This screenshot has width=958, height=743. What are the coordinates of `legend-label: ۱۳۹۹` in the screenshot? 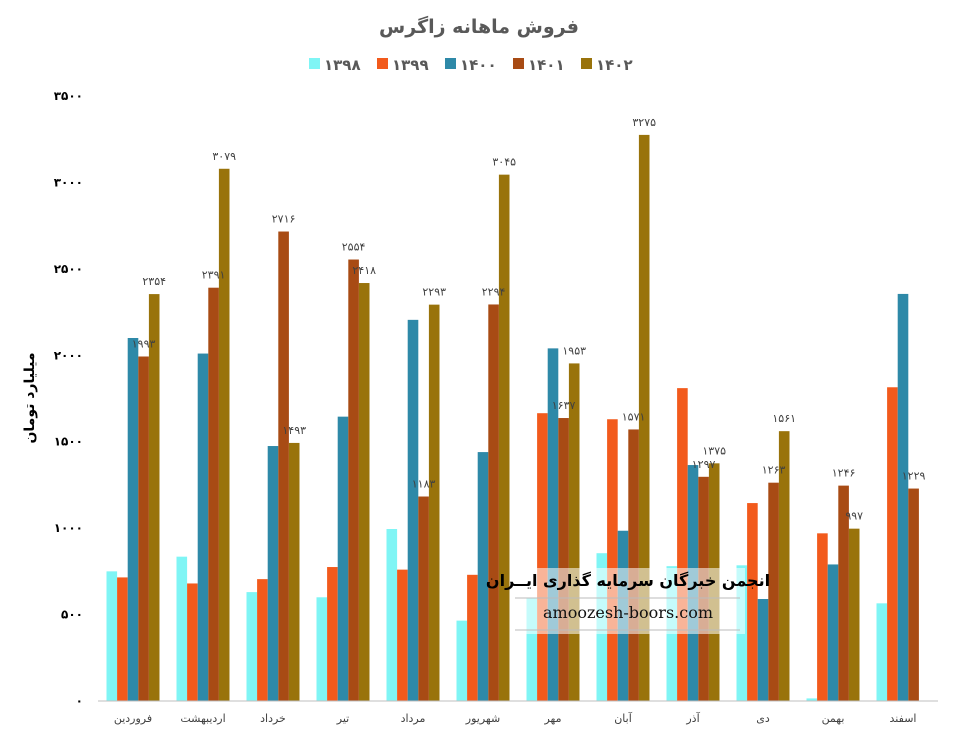 It's located at (410, 65).